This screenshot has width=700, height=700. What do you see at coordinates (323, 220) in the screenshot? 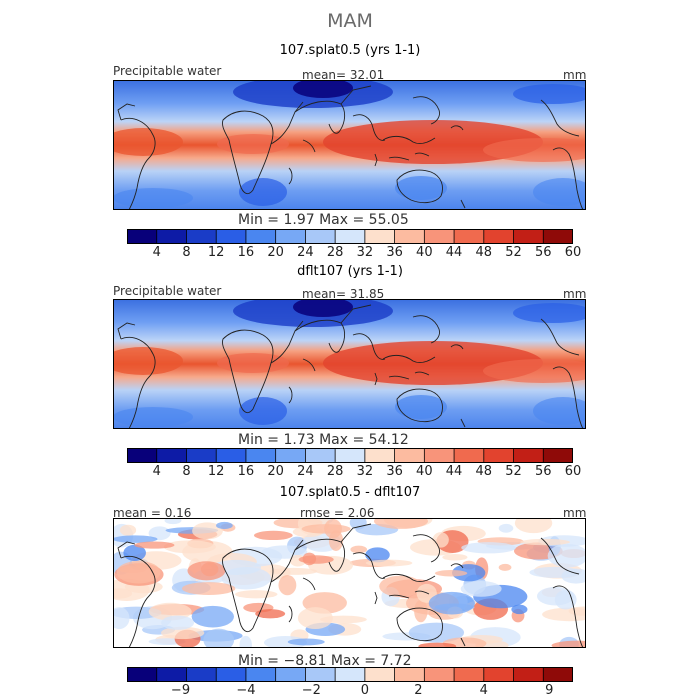
I see `panel-1-minmax: Min = 1.97 Max = 55.05` at bounding box center [323, 220].